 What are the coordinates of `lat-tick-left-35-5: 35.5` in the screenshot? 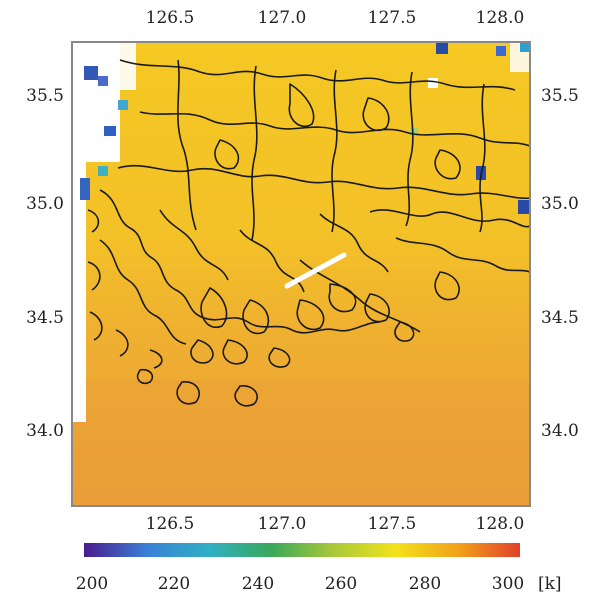 It's located at (45, 96).